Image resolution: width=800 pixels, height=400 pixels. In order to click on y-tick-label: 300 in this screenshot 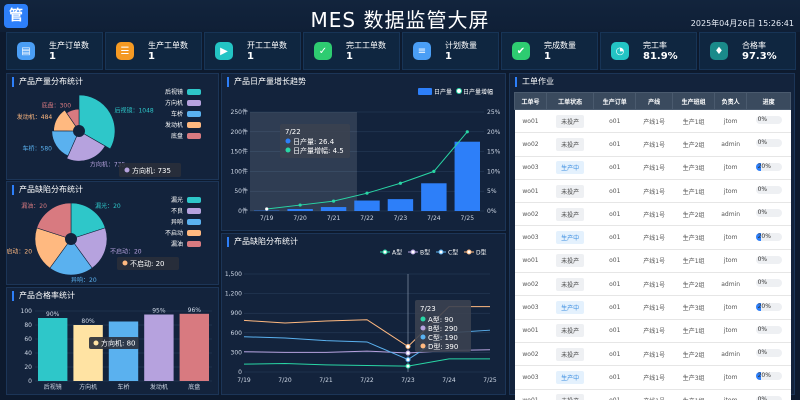, I will do `click(237, 352)`.